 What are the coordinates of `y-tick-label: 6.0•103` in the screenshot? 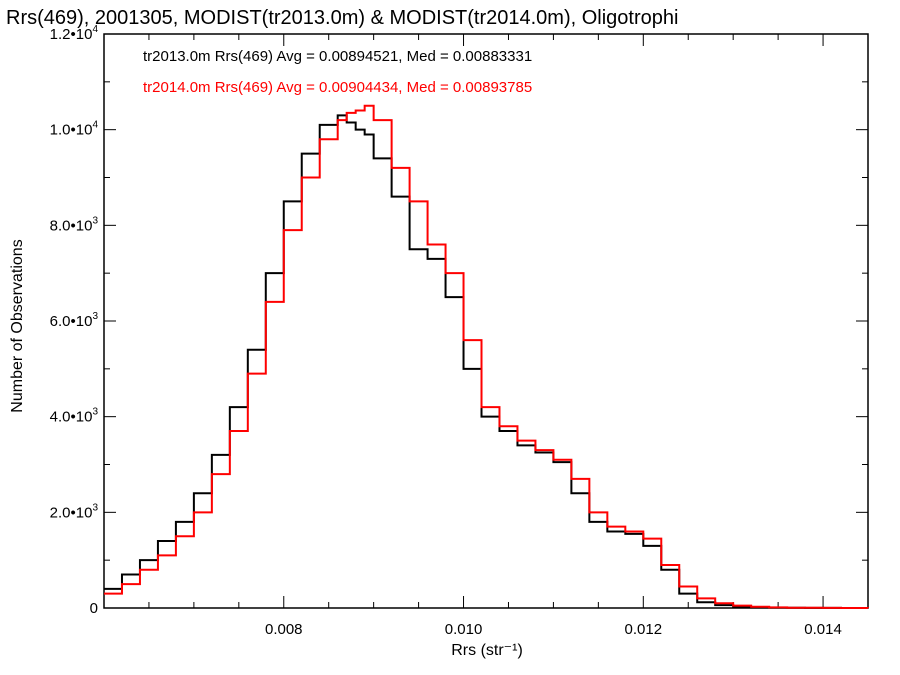 It's located at (74, 320).